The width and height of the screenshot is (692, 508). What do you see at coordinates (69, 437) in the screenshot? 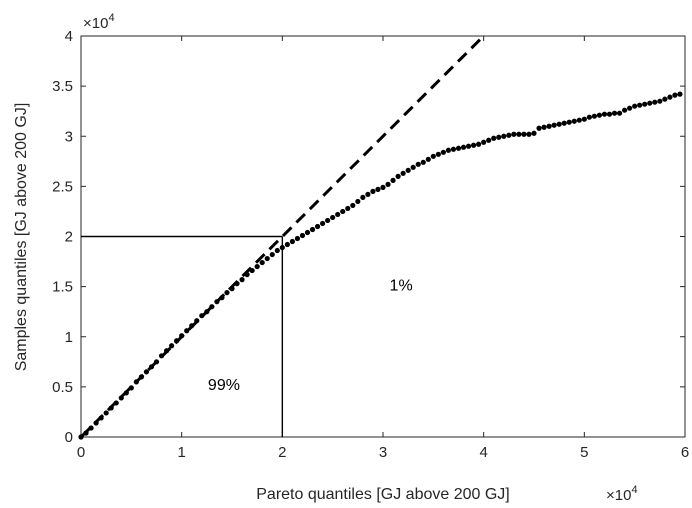
I see `y-tick-label: 0` at bounding box center [69, 437].